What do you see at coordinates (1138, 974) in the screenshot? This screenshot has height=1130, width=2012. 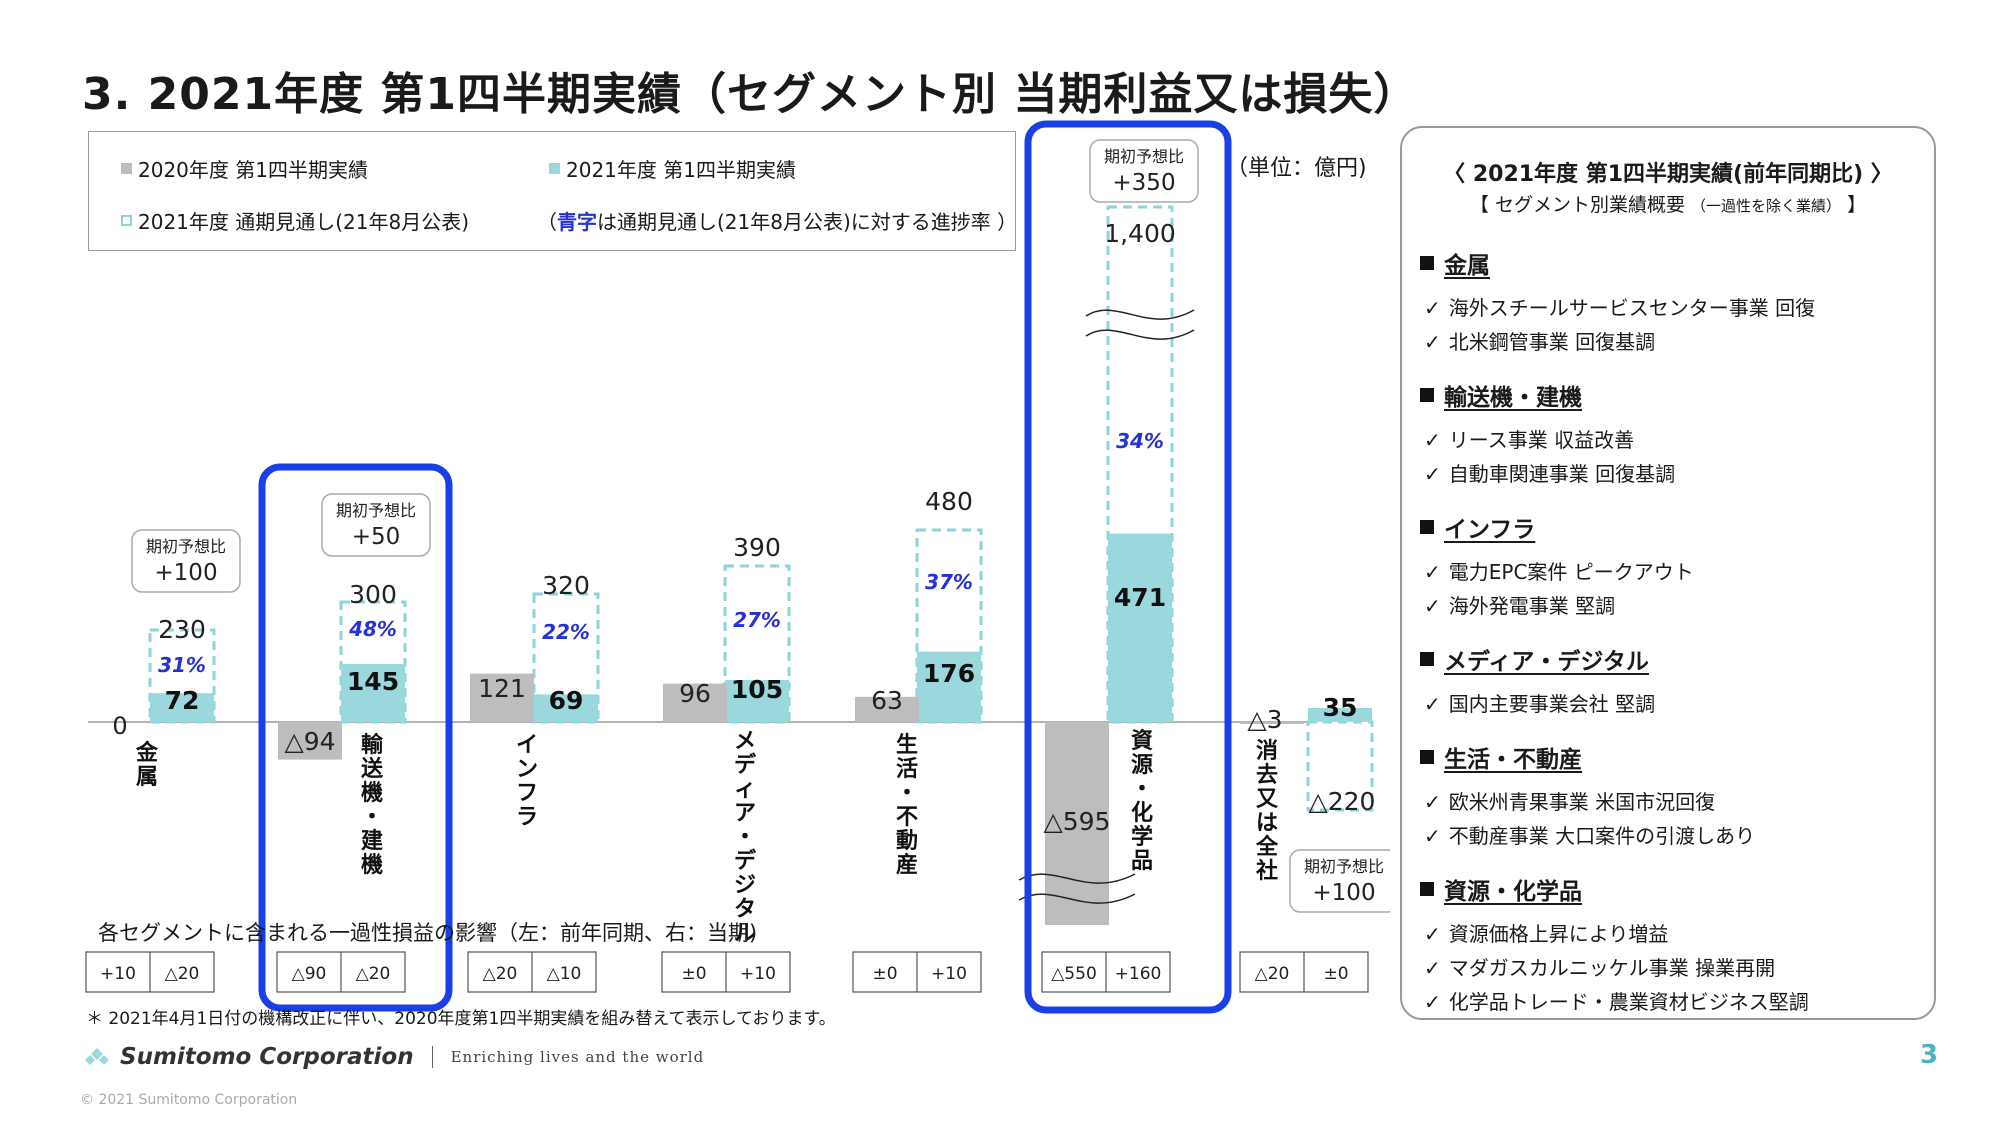 I see `one-off-curr: +160` at bounding box center [1138, 974].